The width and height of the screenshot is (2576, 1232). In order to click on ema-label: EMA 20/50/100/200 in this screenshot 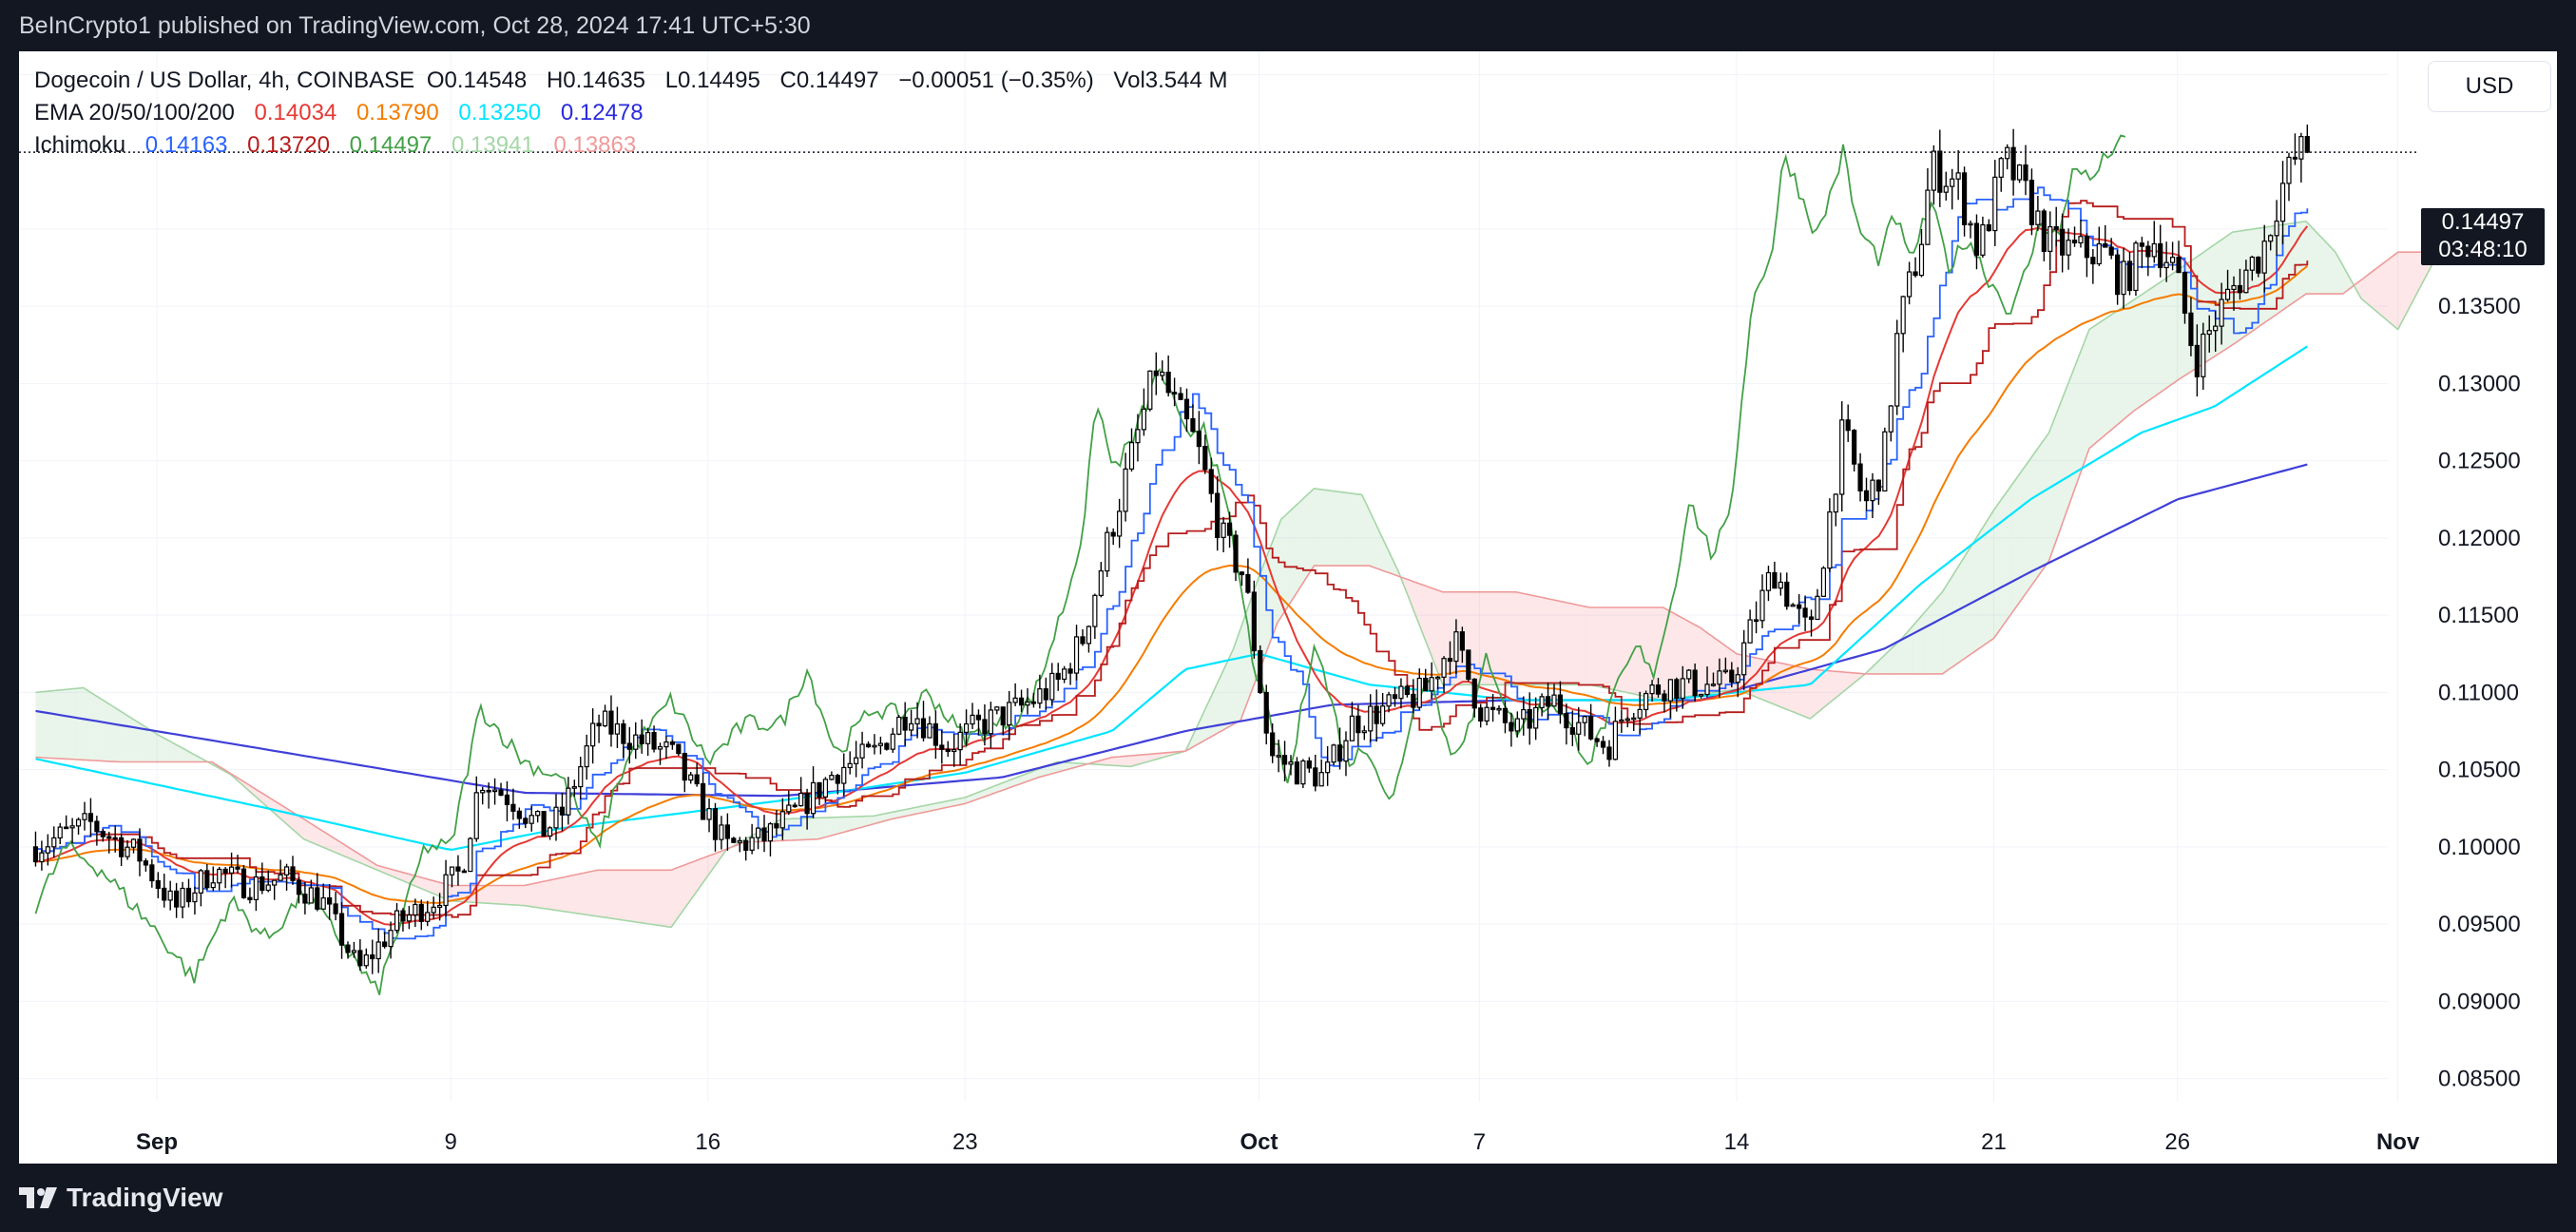, I will do `click(134, 112)`.